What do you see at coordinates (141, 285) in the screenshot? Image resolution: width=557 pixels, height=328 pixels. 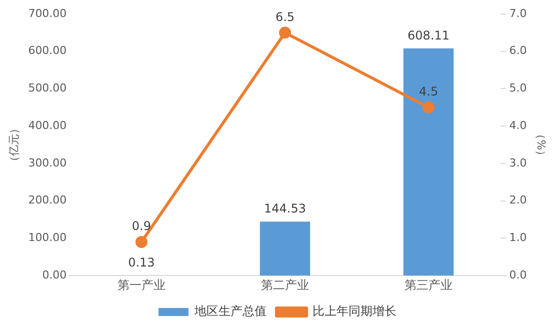 I see `x-tick-label: 第一产业` at bounding box center [141, 285].